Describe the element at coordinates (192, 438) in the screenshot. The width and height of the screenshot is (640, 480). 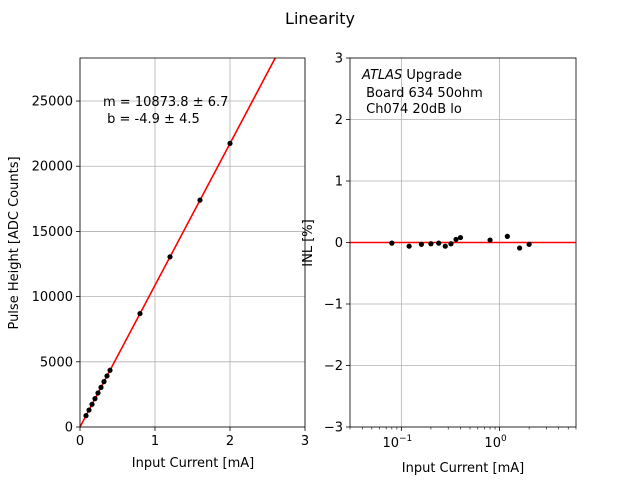
I see `left-x-ticks: 0 1 2 3` at that location.